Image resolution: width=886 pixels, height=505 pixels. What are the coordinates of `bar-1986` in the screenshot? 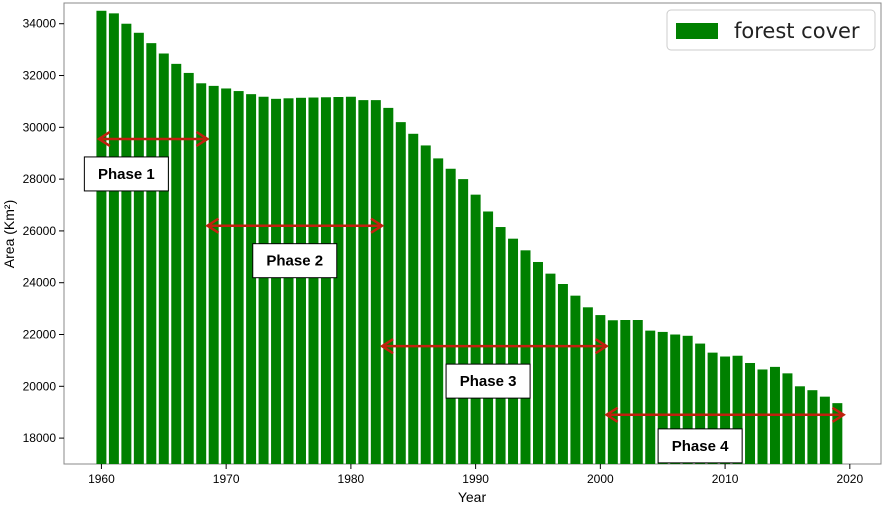 It's located at (425, 304).